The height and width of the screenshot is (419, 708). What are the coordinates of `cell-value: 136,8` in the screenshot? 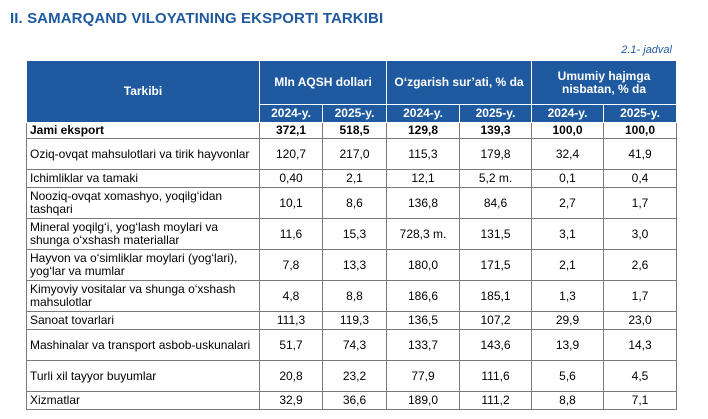 It's located at (423, 203).